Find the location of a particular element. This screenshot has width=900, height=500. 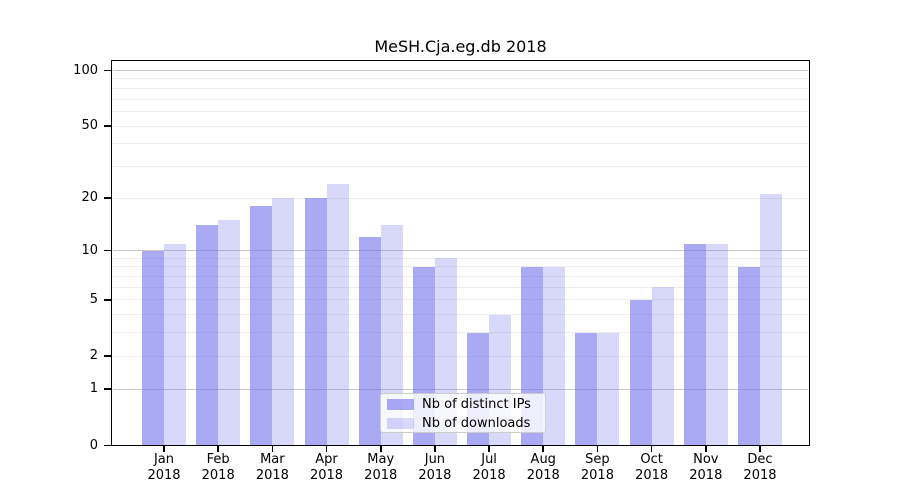

bar-distinct-ips-mar-2018 is located at coordinates (261, 326).